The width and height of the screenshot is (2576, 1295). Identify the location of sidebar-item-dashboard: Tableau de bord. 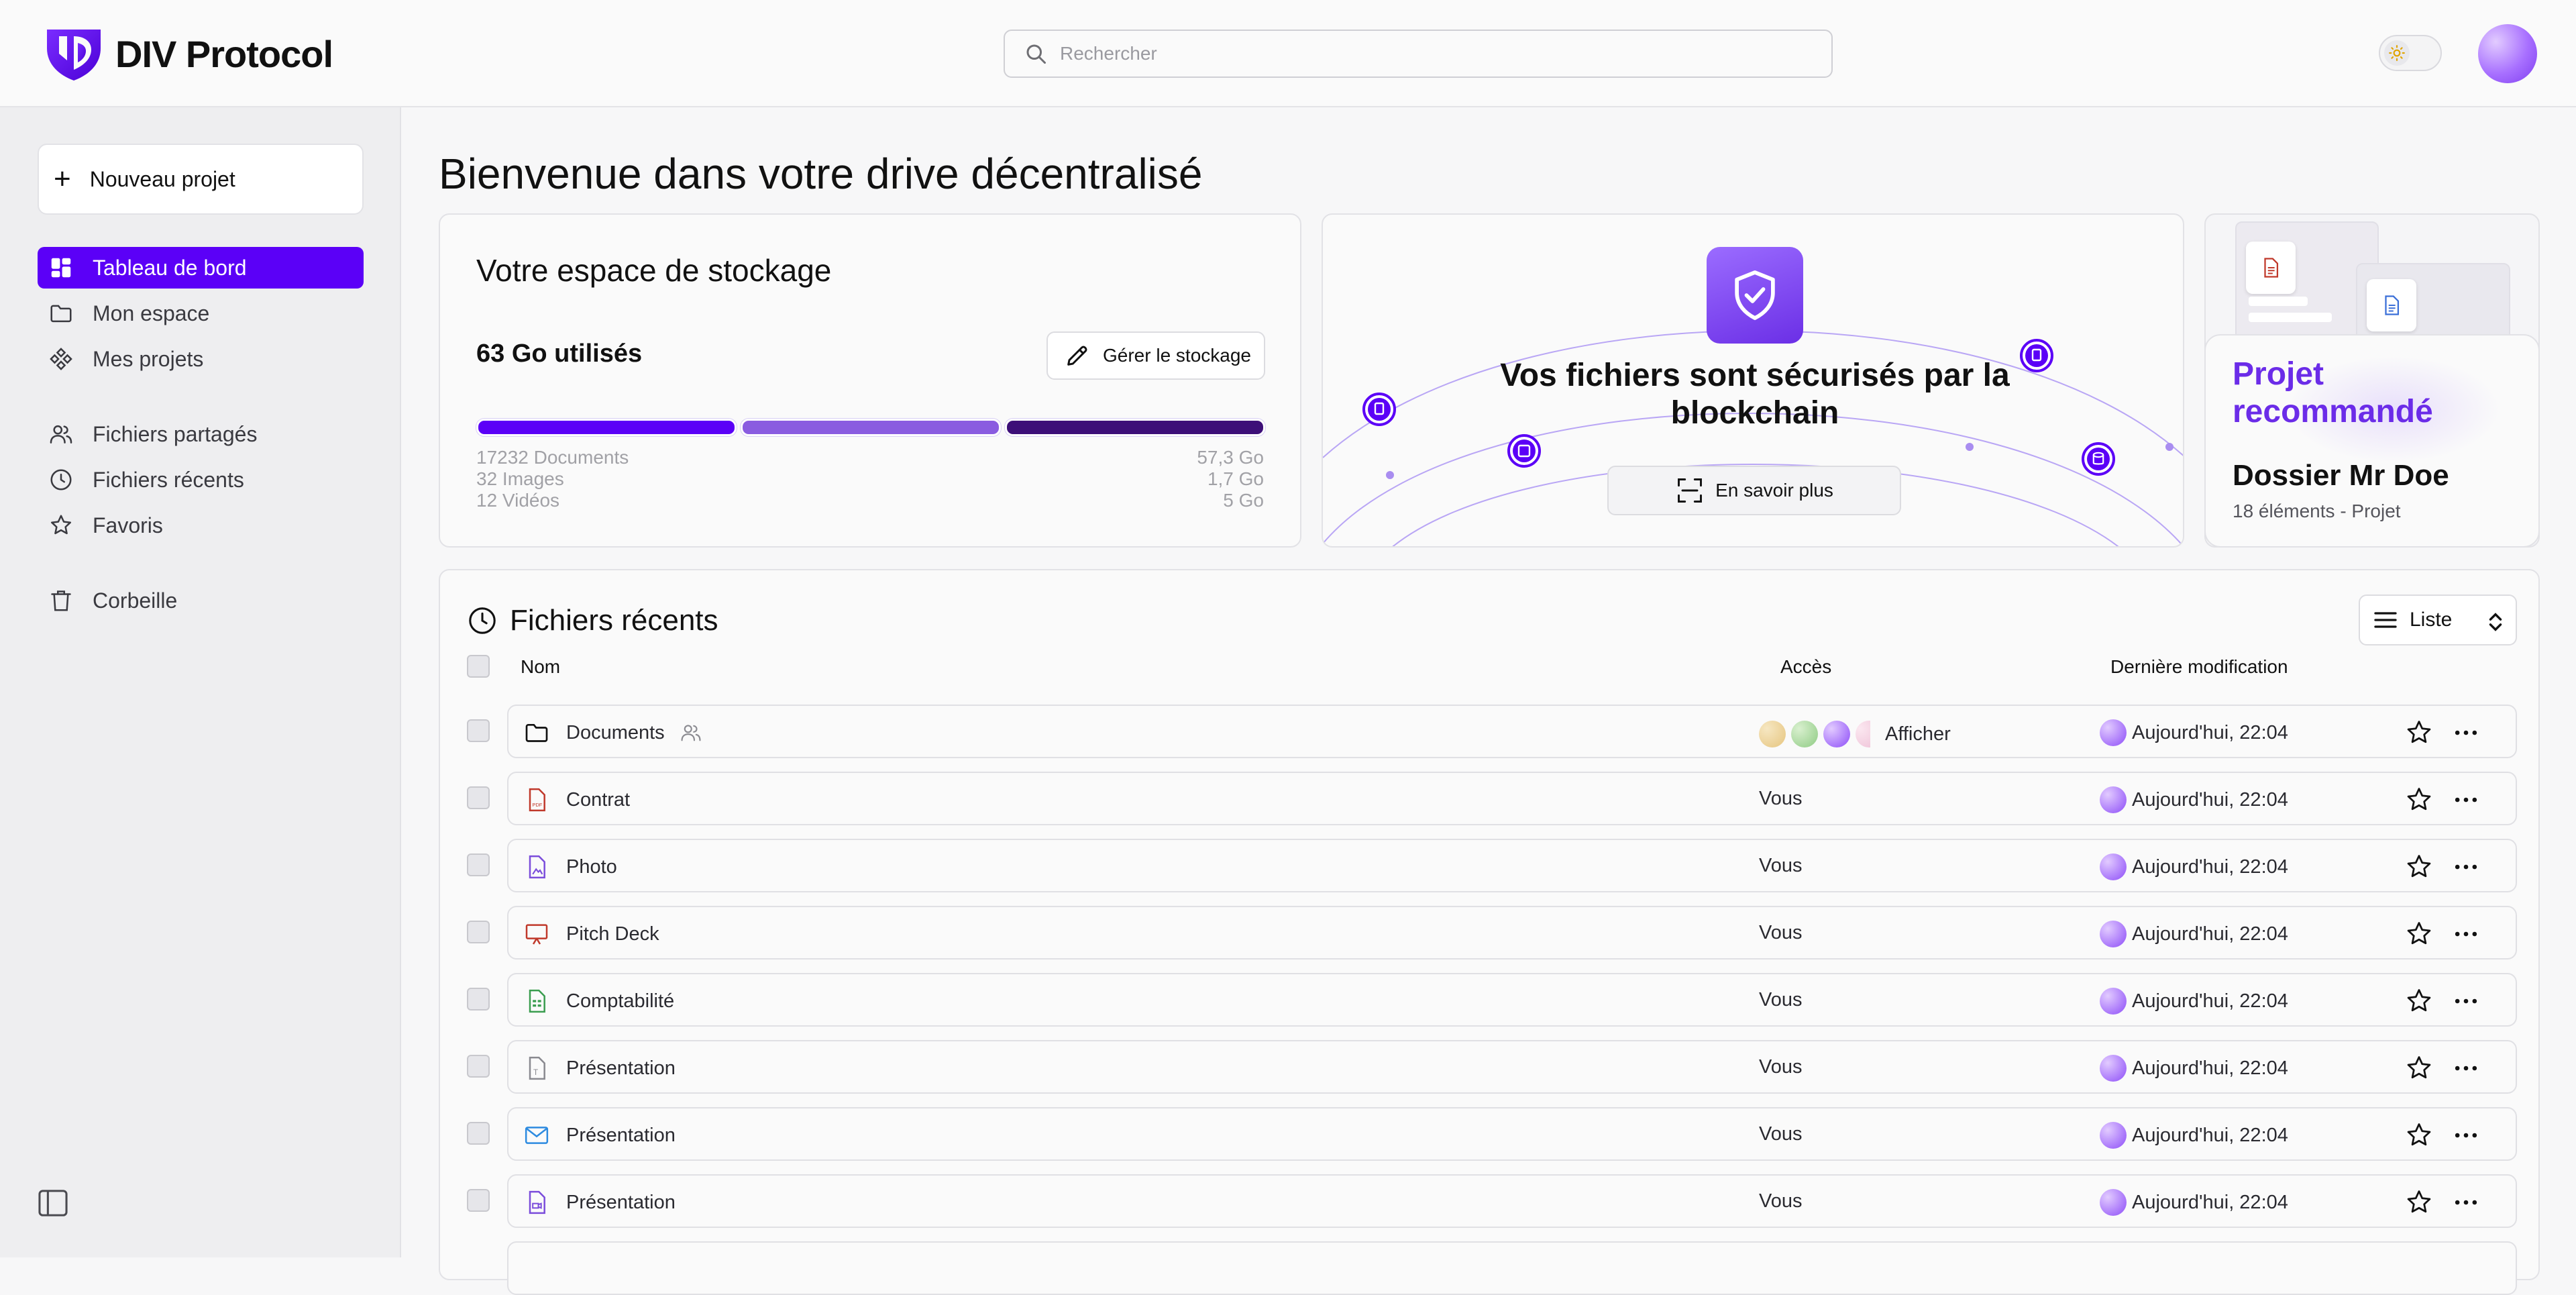
(201, 268).